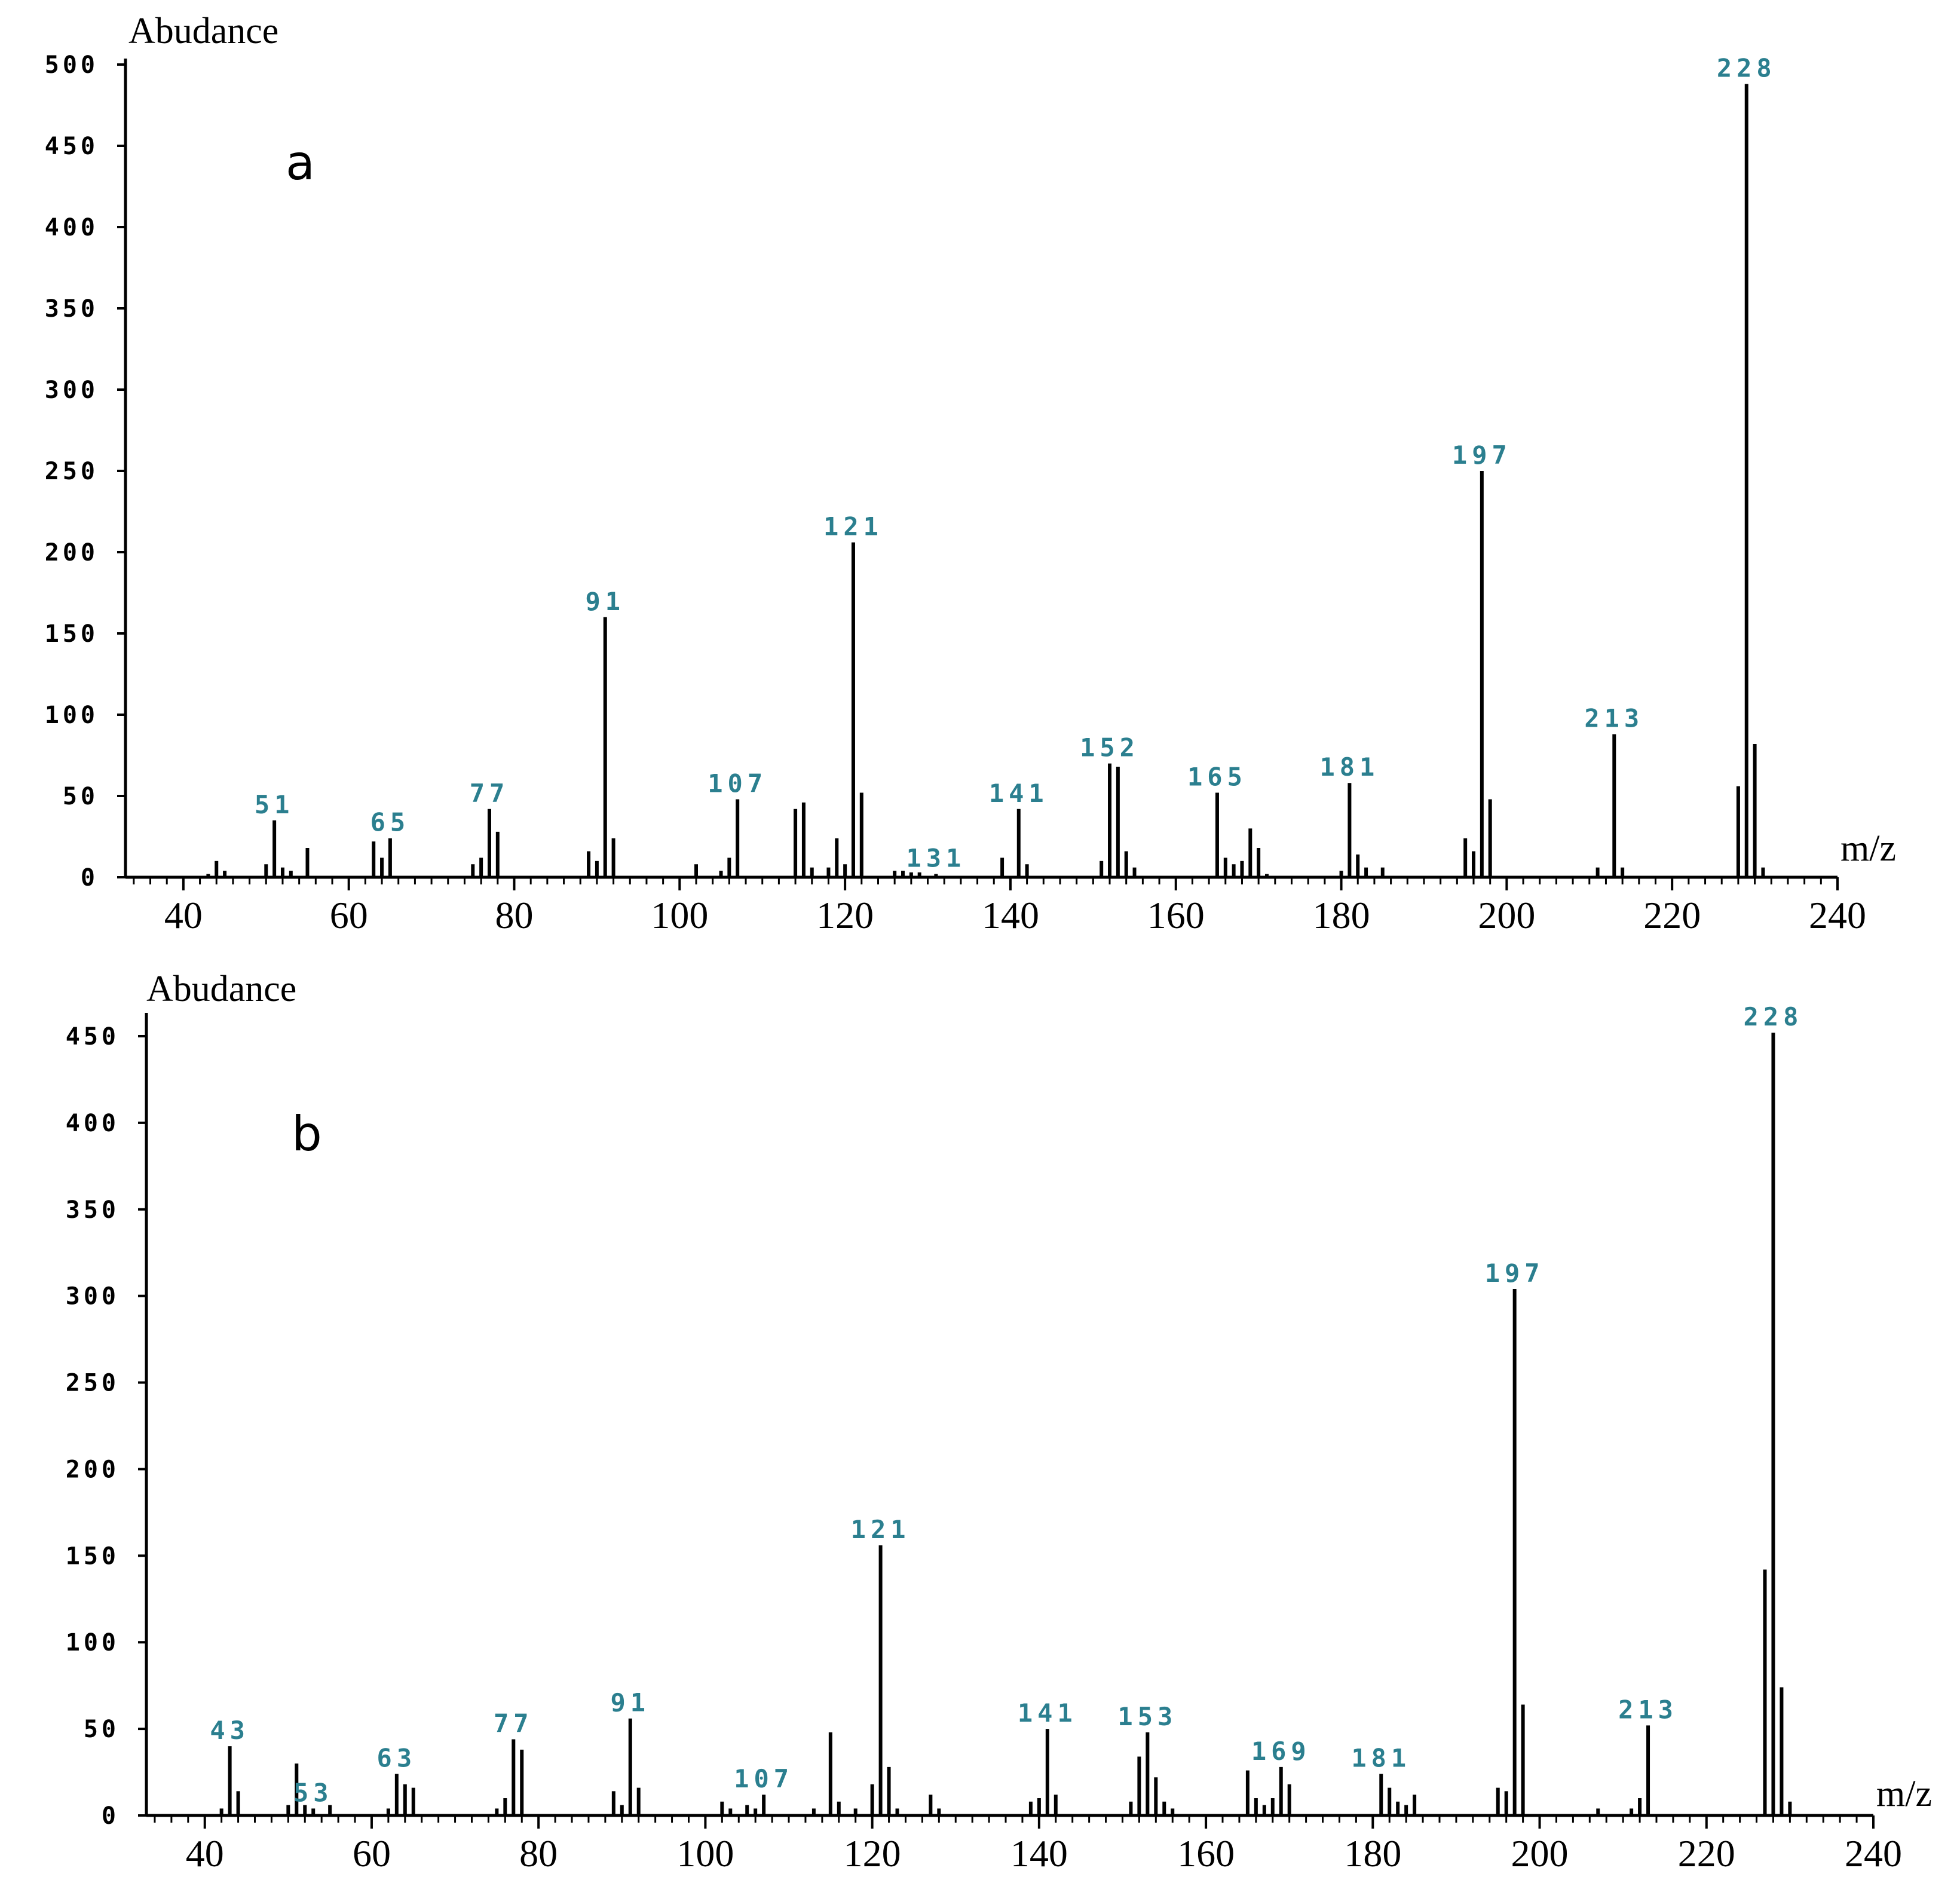  What do you see at coordinates (1281, 1751) in the screenshot?
I see `peak-mz-label: 169` at bounding box center [1281, 1751].